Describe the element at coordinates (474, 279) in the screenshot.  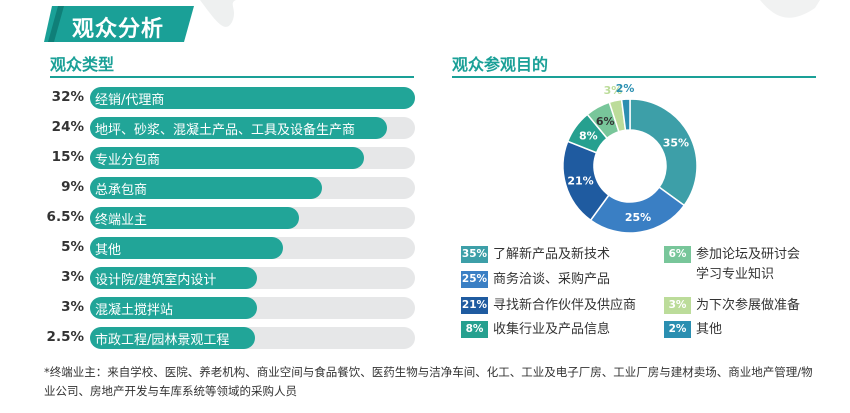
I see `legend-swatch: 25%` at that location.